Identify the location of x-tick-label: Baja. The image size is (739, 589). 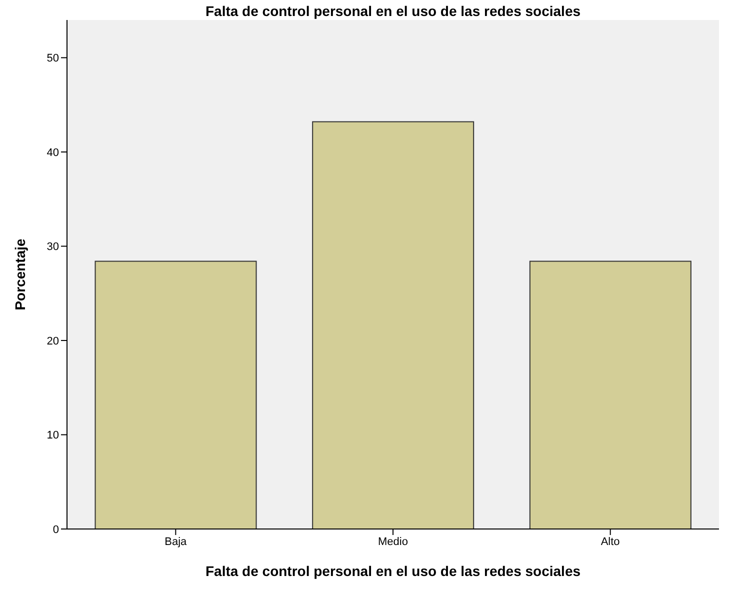
(176, 542).